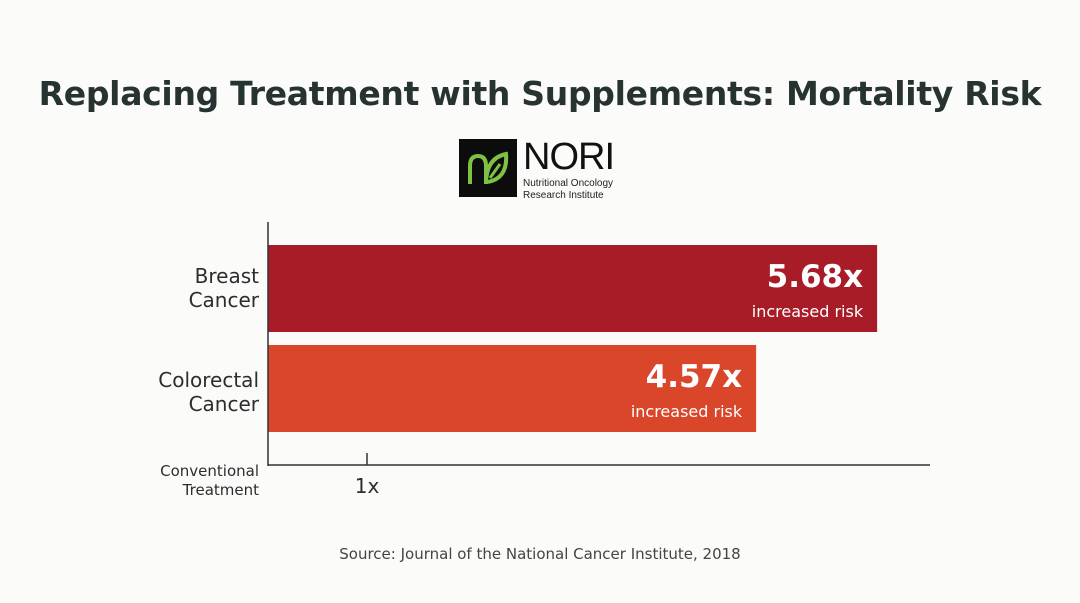 Image resolution: width=1080 pixels, height=603 pixels. What do you see at coordinates (694, 377) in the screenshot?
I see `value-label: 4.57x` at bounding box center [694, 377].